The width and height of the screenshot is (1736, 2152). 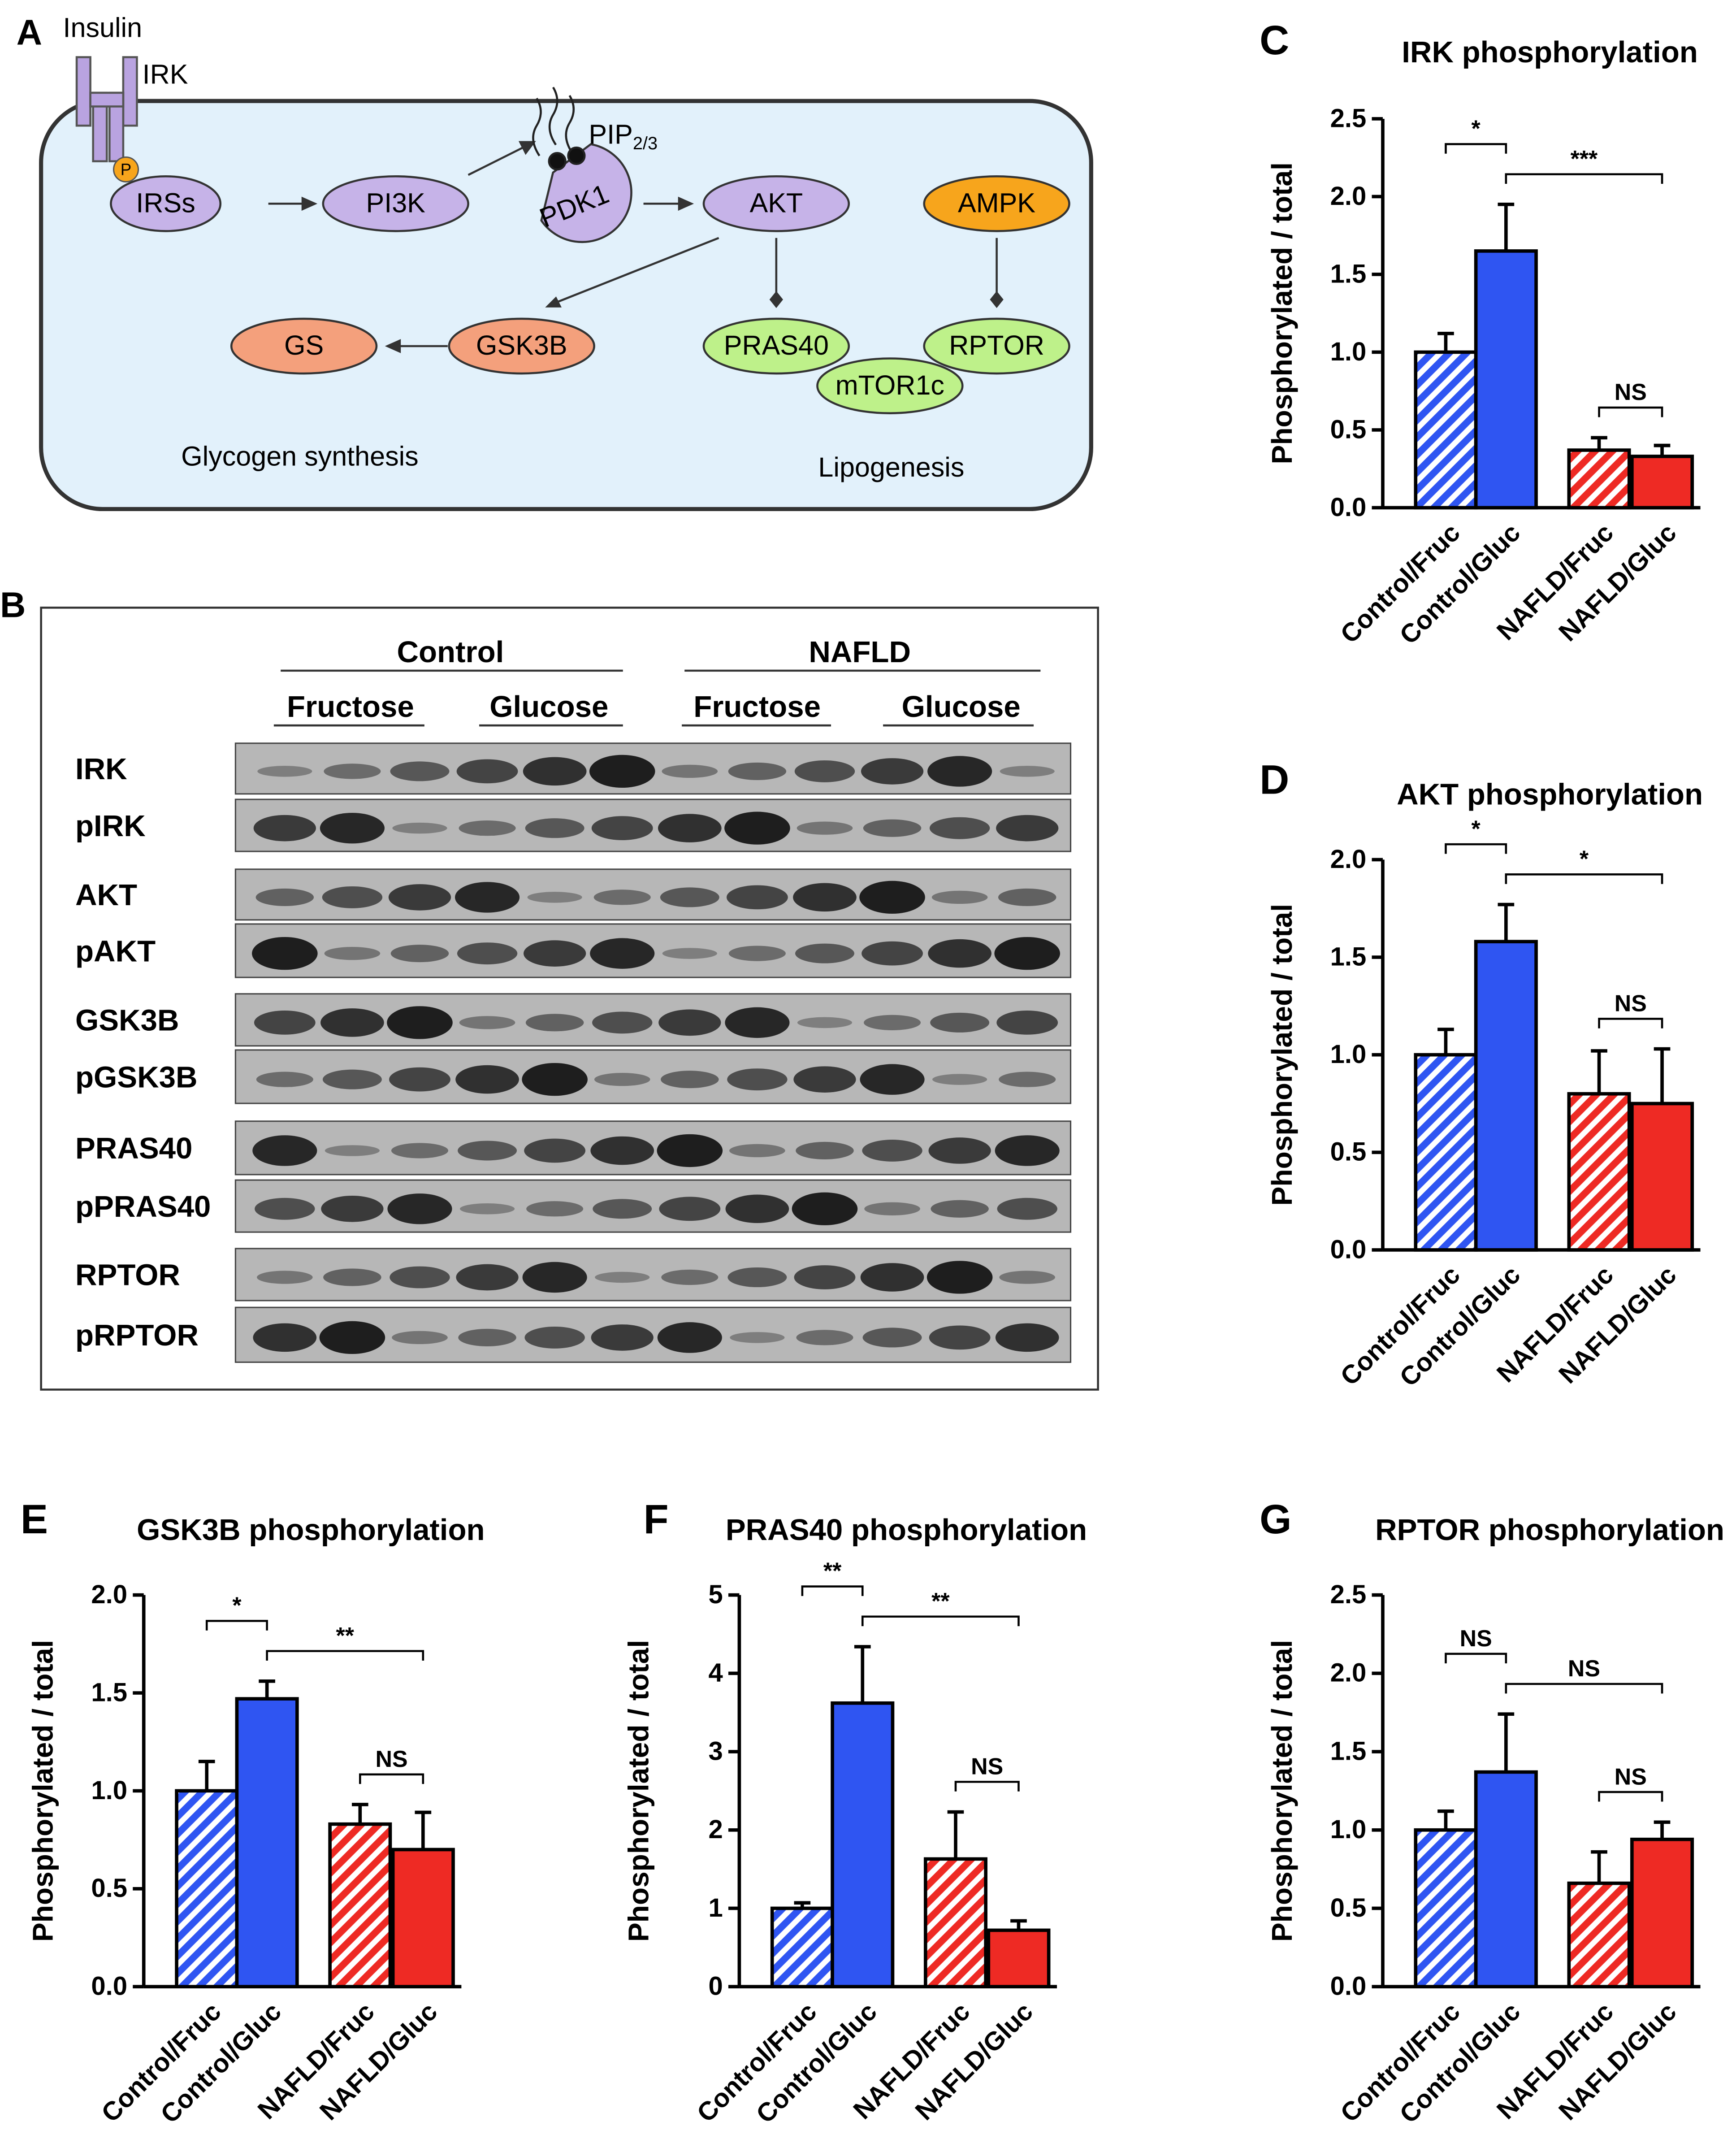 What do you see at coordinates (860, 652) in the screenshot?
I see `group-label: NAFLD` at bounding box center [860, 652].